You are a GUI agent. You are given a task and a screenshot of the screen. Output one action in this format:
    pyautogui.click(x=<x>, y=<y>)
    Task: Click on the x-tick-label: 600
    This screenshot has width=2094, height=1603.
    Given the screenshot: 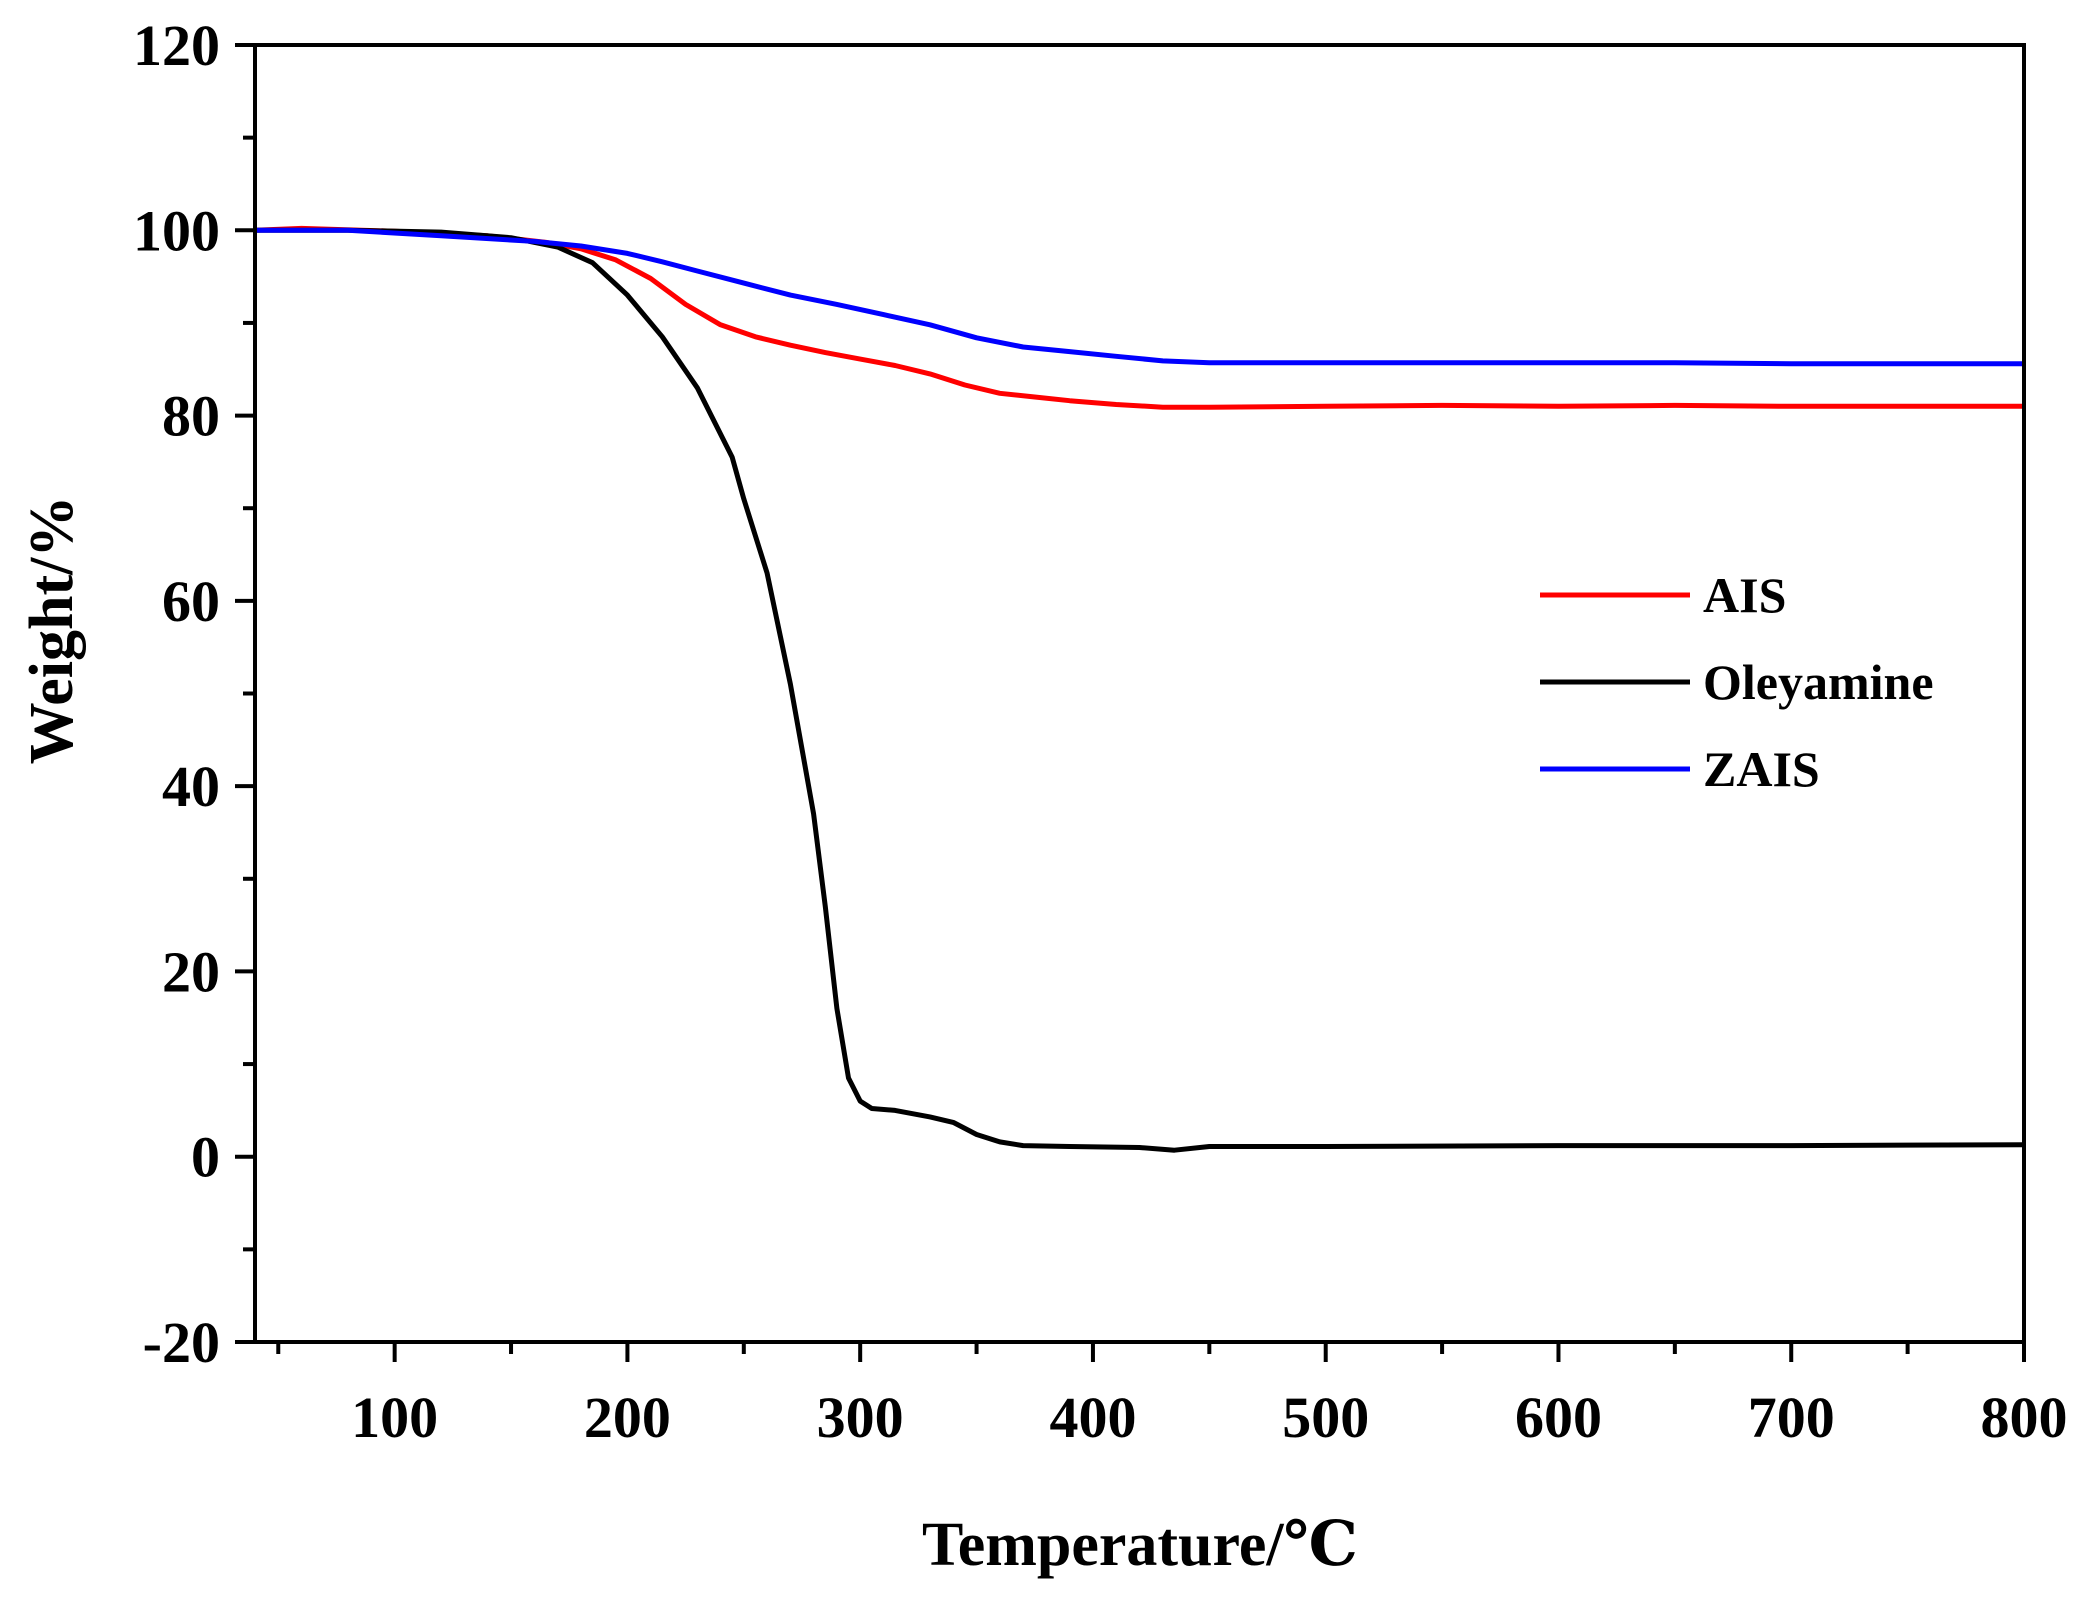 What is the action you would take?
    pyautogui.click(x=1558, y=1417)
    